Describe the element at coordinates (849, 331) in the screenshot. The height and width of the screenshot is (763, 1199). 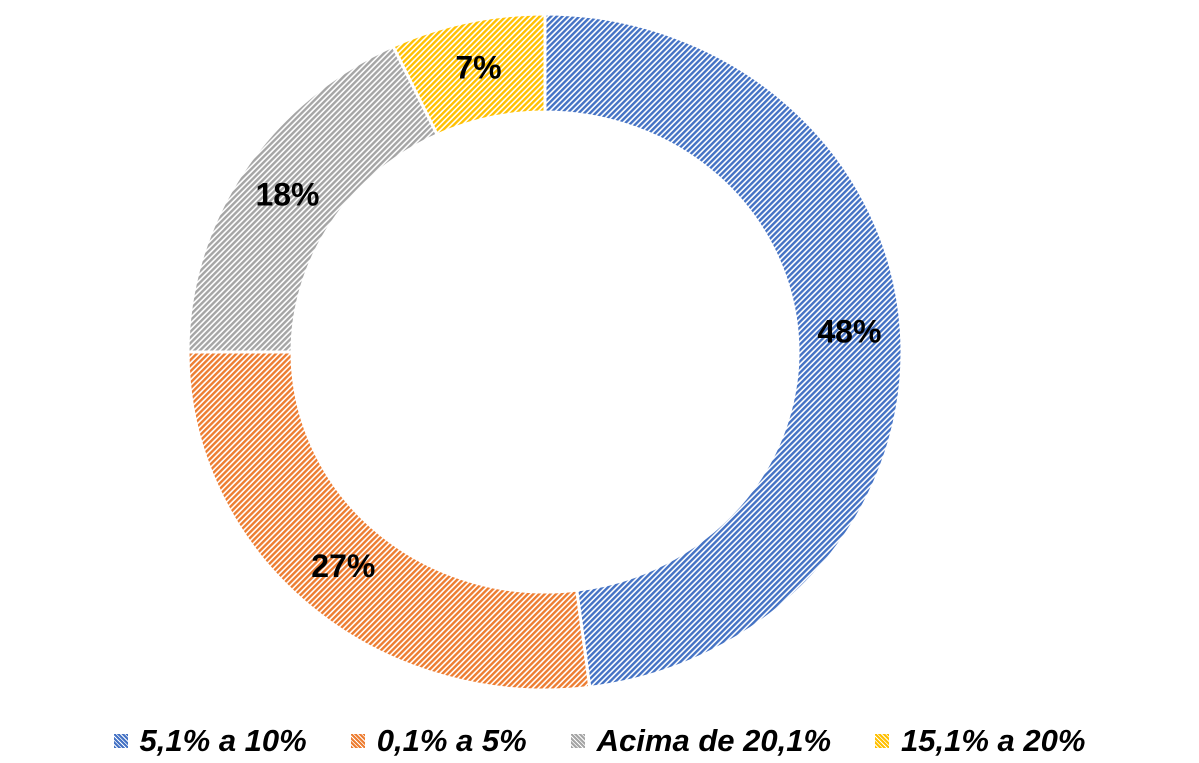
I see `data-label: 48%` at that location.